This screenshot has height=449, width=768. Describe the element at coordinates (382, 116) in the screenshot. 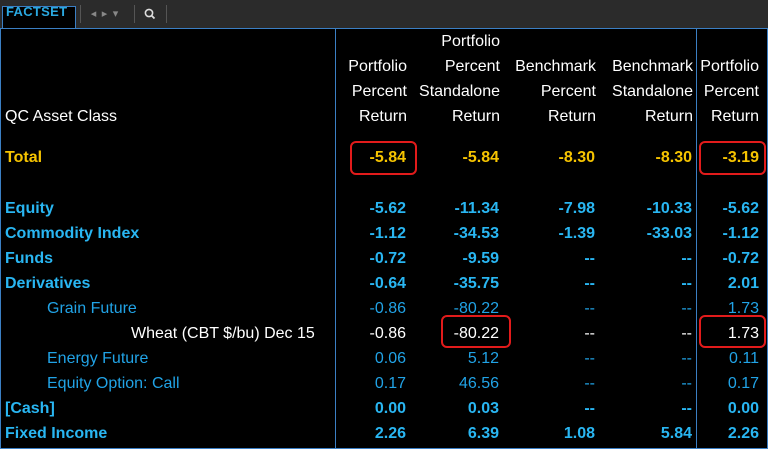

I see `col1-header-line3: Return` at that location.